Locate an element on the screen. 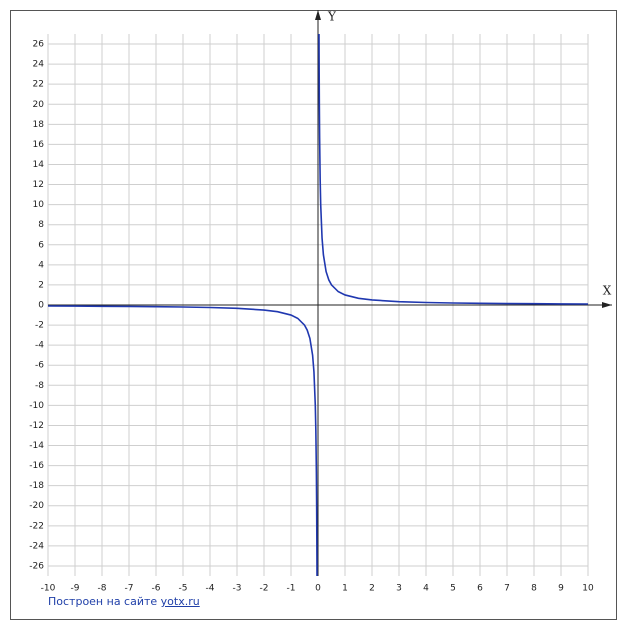 This screenshot has height=630, width=627. x-tick-label: -9 is located at coordinates (75, 589).